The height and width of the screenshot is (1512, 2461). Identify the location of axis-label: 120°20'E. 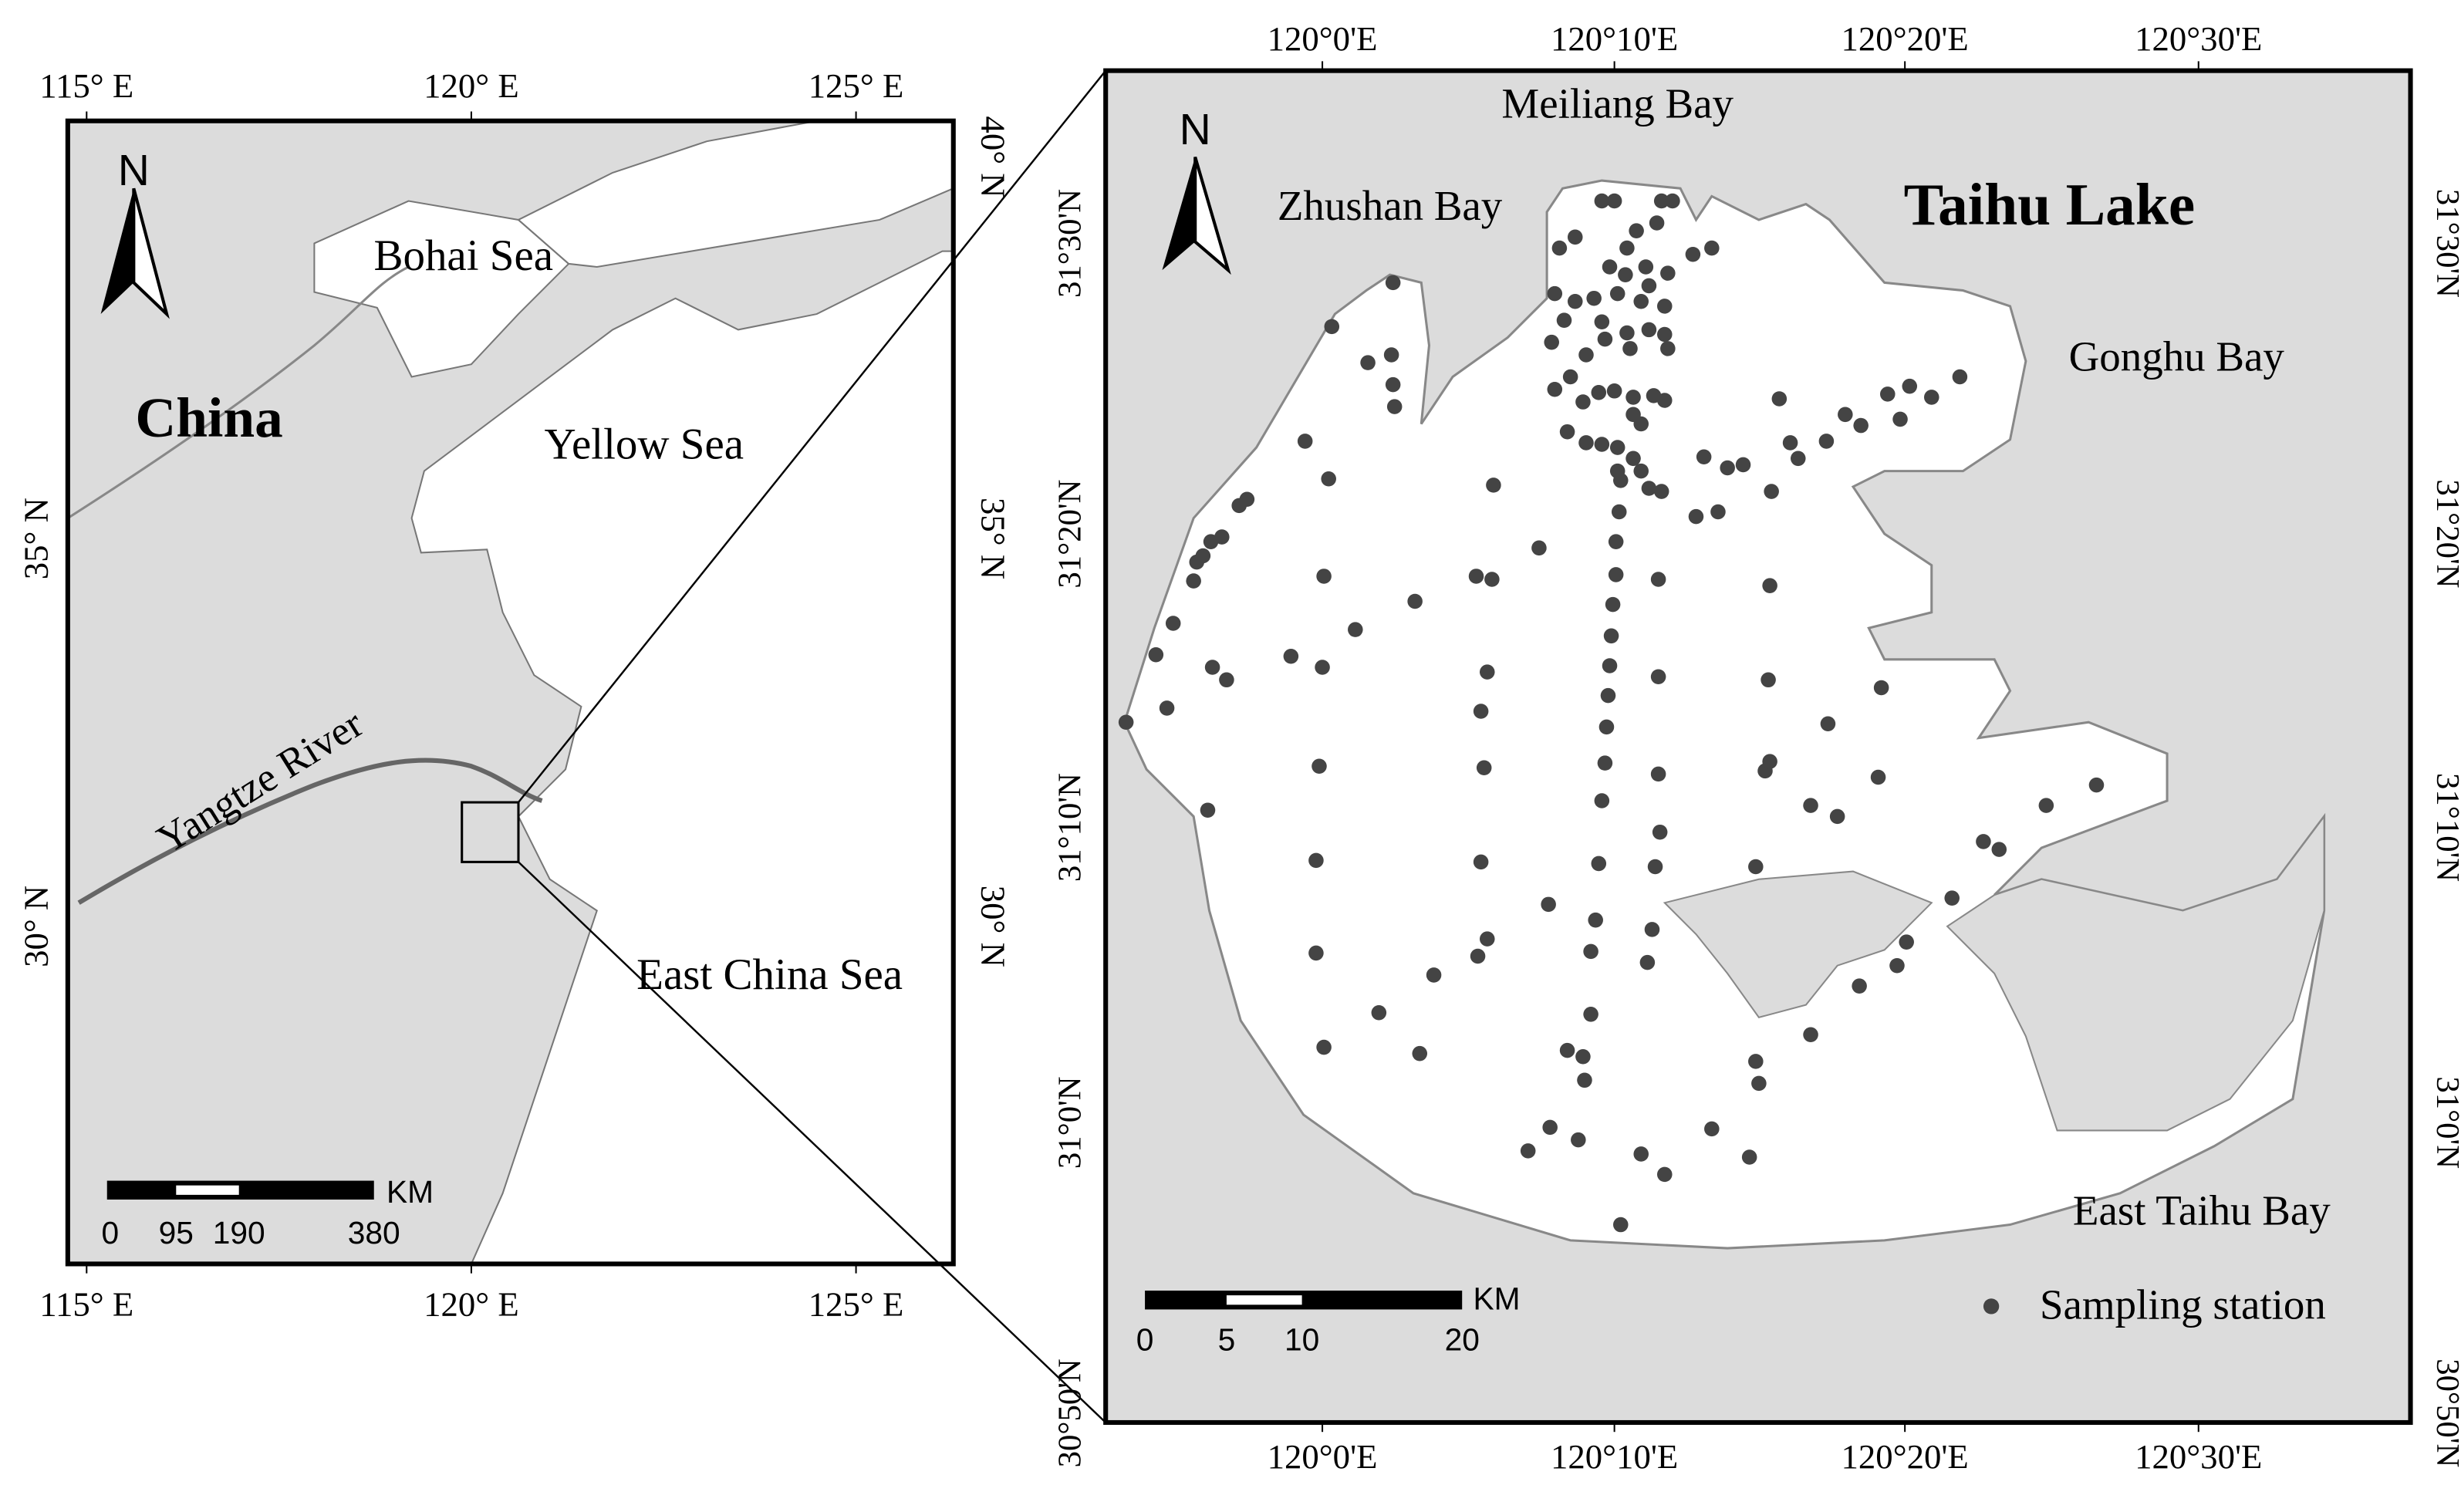
(1906, 1456).